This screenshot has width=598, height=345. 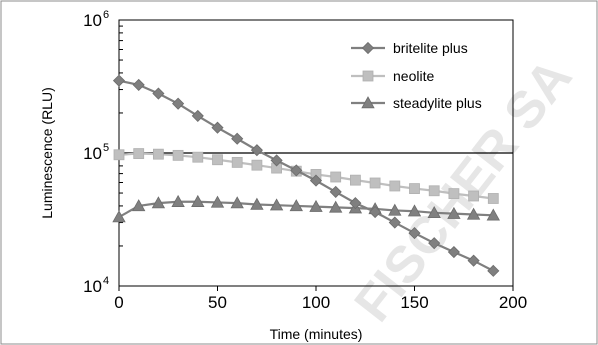 I want to click on x-tick-label: 0, so click(x=118, y=302).